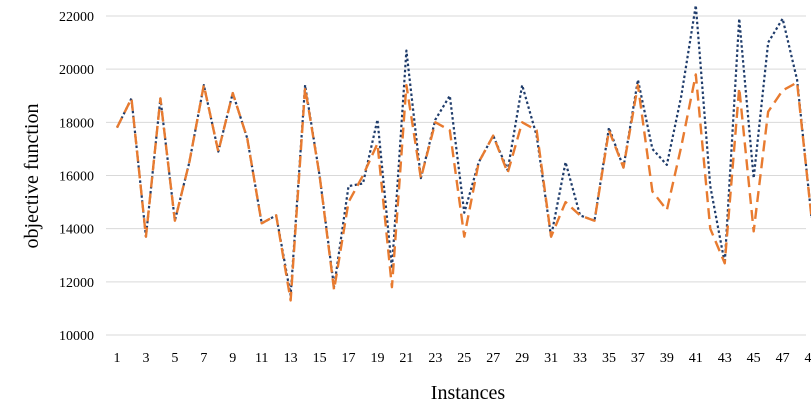 The image size is (811, 405). I want to click on x-tick-label: 5, so click(174, 358).